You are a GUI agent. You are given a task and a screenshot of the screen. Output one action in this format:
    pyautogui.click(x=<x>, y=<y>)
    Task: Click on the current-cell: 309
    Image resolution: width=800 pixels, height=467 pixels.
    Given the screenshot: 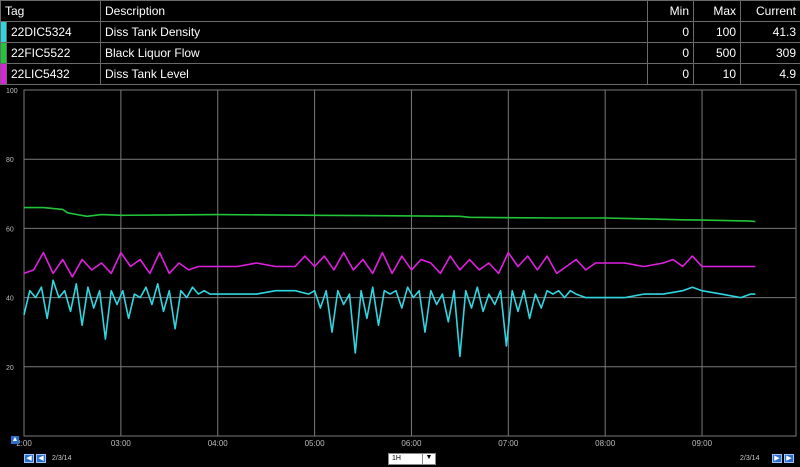 What is the action you would take?
    pyautogui.click(x=770, y=53)
    